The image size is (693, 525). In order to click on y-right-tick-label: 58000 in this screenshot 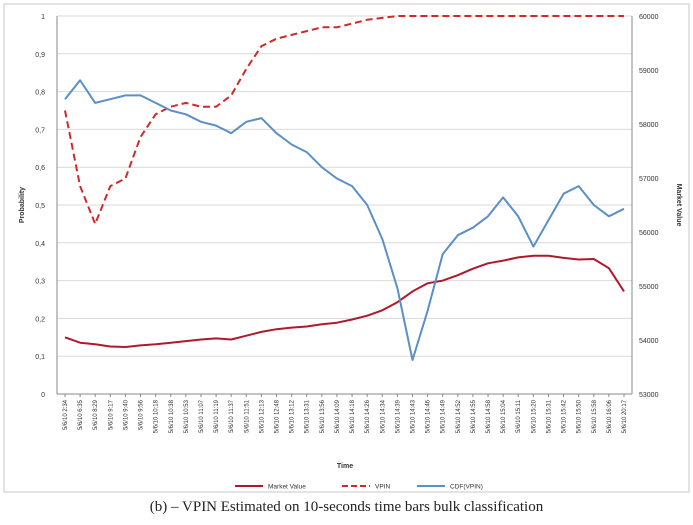, I will do `click(649, 125)`.